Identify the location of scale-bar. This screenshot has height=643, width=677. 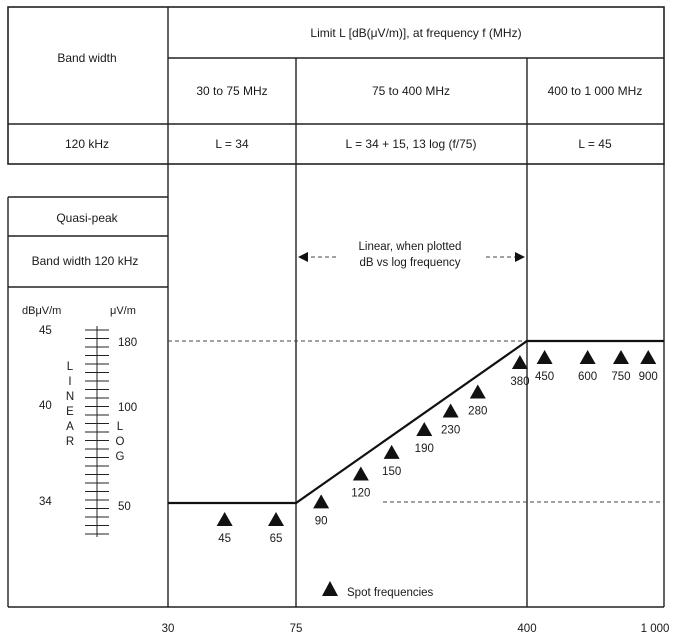
(97, 431).